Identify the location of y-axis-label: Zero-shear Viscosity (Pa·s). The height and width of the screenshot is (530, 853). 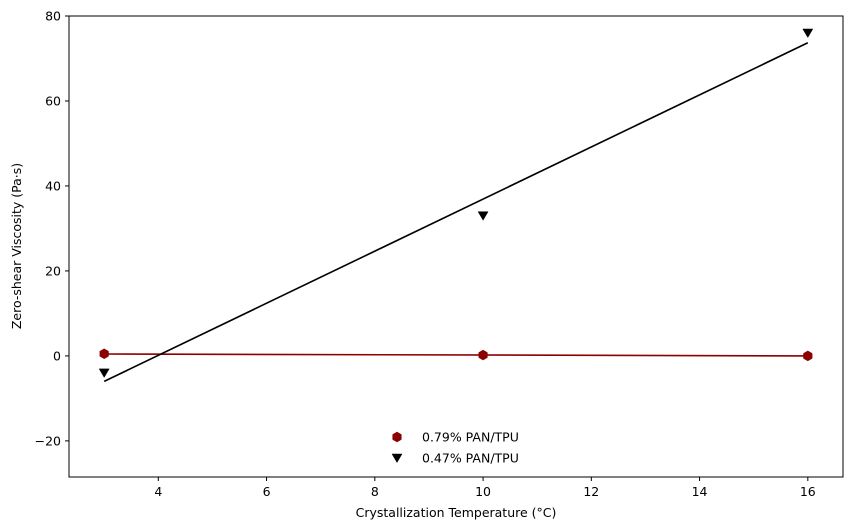
(16, 246).